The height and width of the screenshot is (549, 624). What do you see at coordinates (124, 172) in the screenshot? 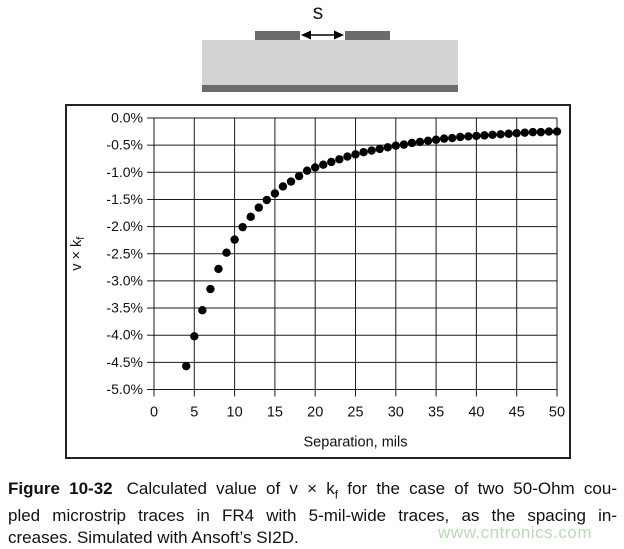
I see `svg-text: -1.0%` at bounding box center [124, 172].